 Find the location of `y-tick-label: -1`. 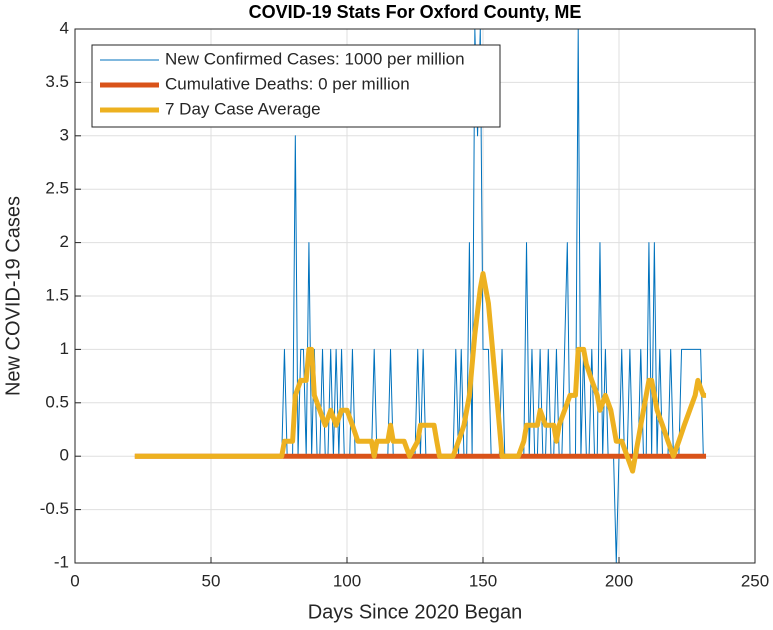

y-tick-label: -1 is located at coordinates (61, 561).